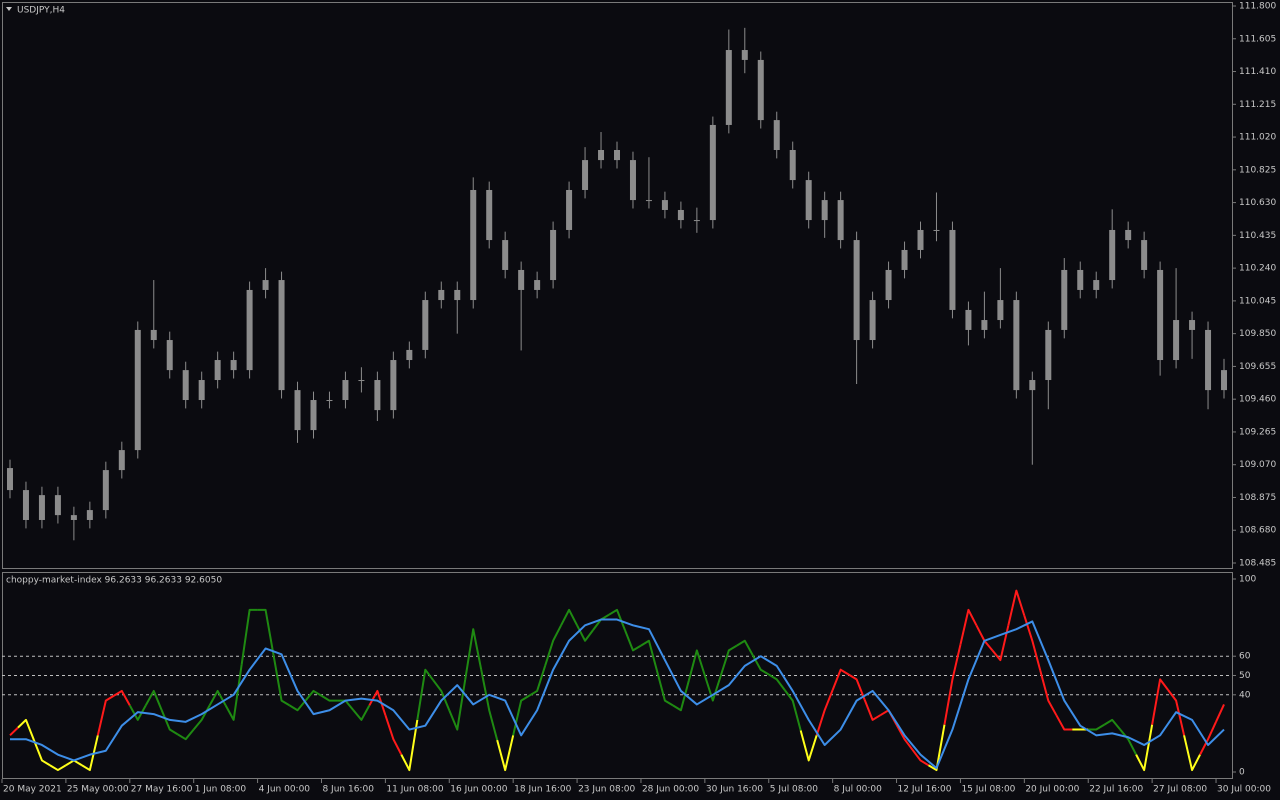  I want to click on y-tick-label: 108.875, so click(1257, 498).